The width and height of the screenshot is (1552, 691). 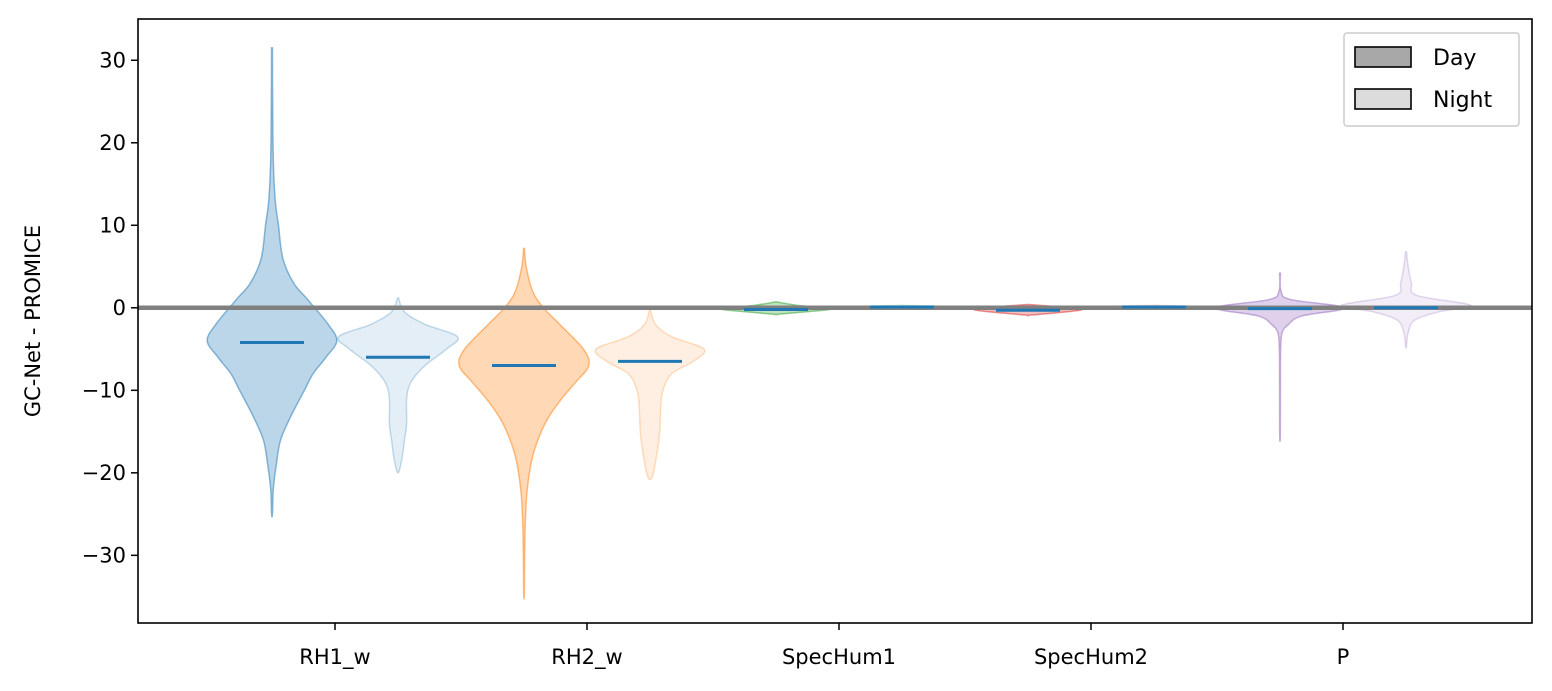 What do you see at coordinates (112, 60) in the screenshot?
I see `y-tick-label: 30` at bounding box center [112, 60].